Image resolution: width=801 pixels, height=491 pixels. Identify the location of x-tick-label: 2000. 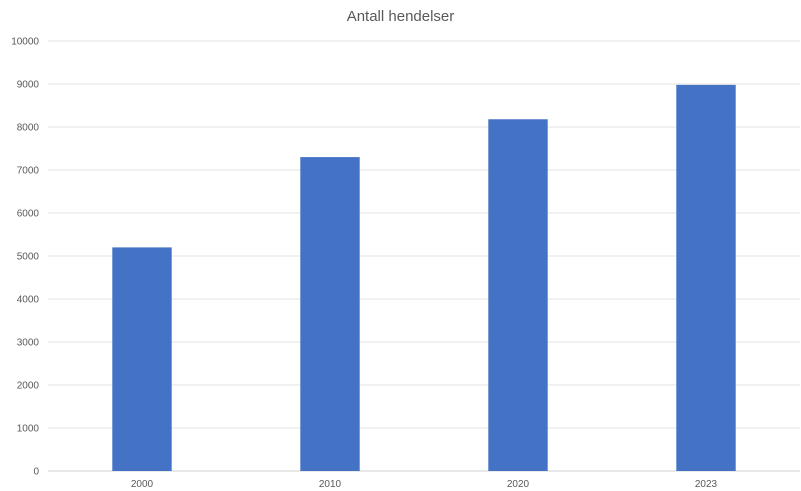
(142, 484).